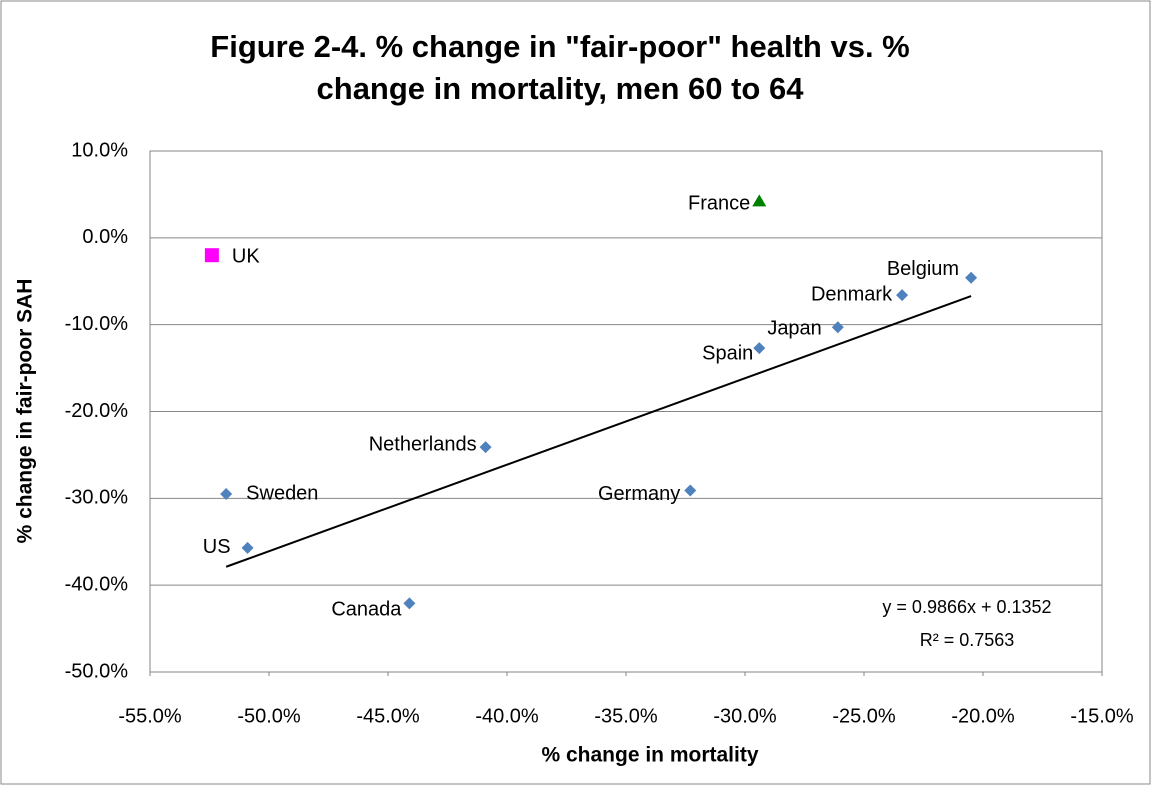 This screenshot has height=785, width=1151. Describe the element at coordinates (507, 716) in the screenshot. I see `x-tick-label: -40.0%` at that location.